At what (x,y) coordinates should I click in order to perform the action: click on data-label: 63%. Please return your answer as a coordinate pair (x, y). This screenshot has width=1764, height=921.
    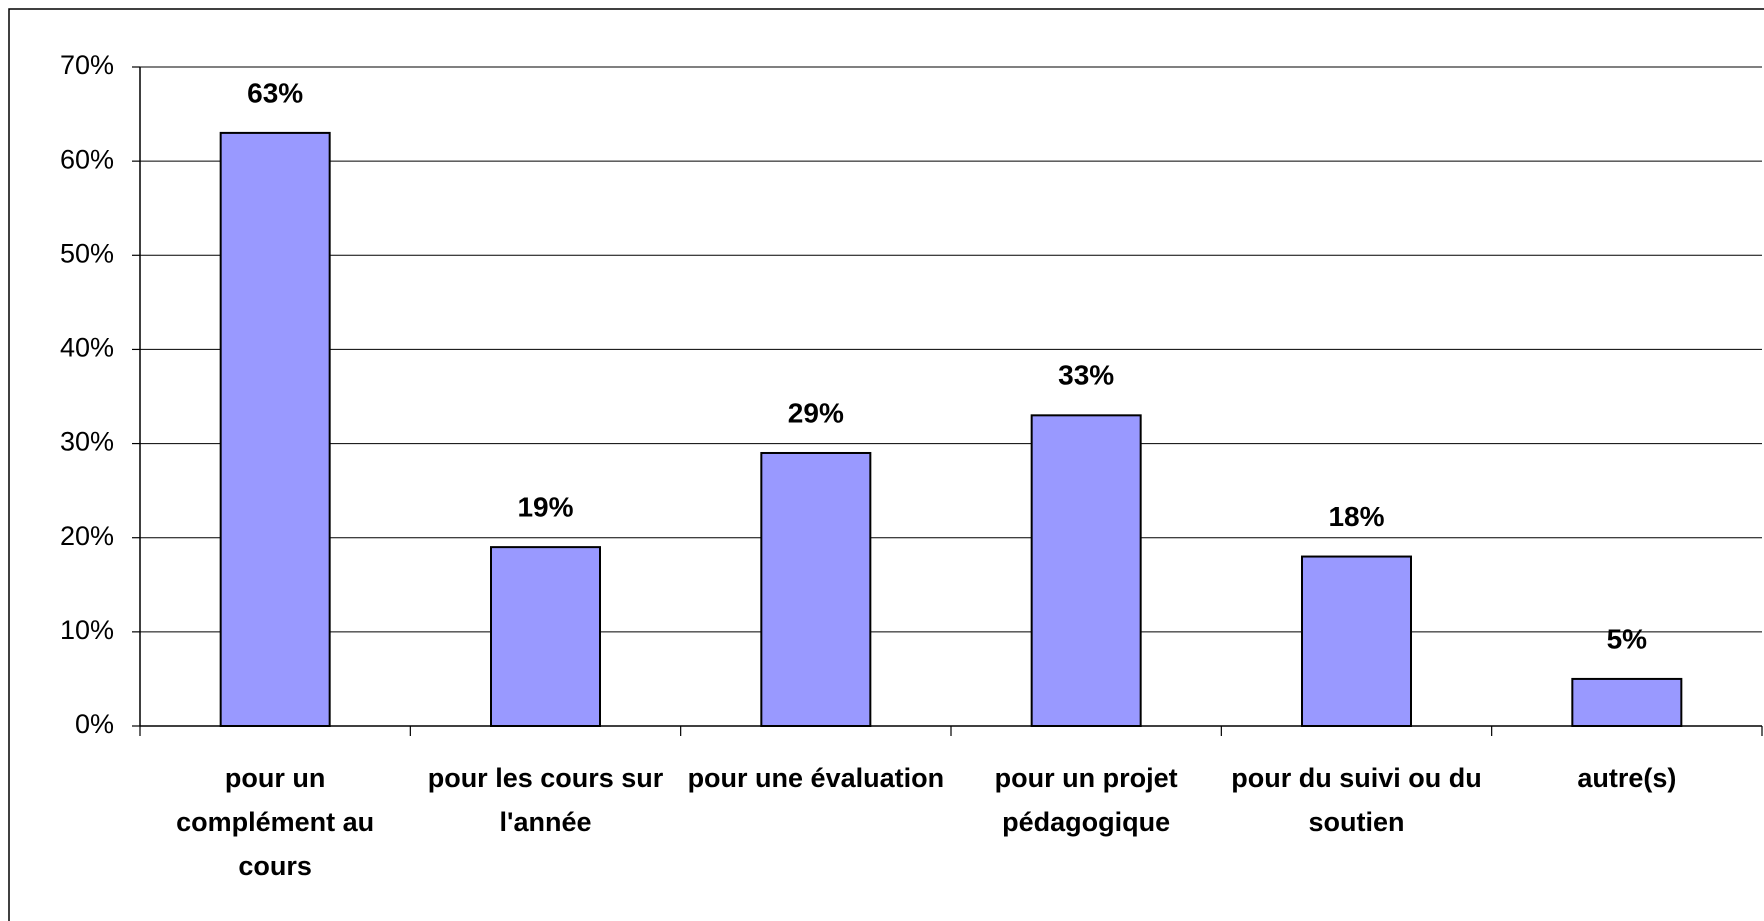
    Looking at the image, I should click on (275, 92).